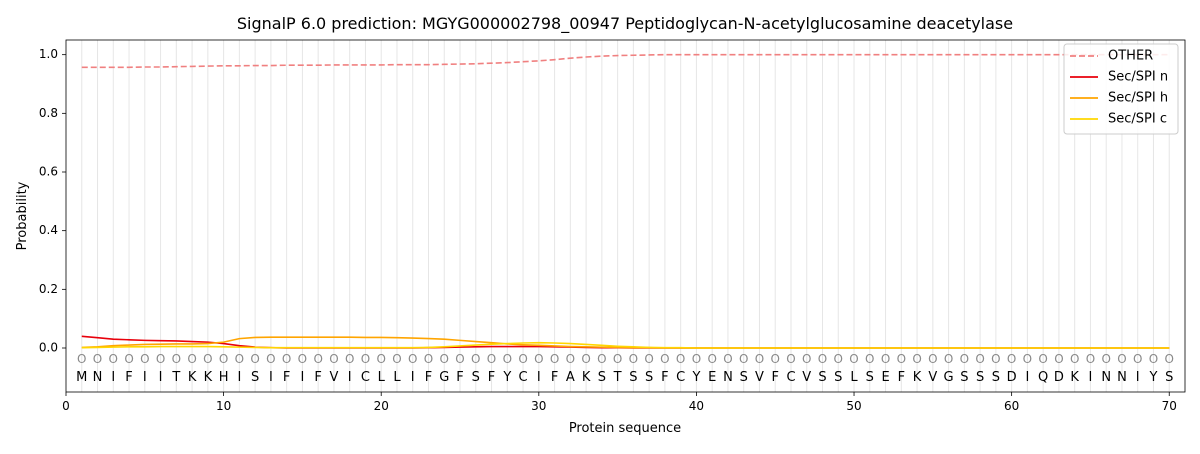  I want to click on residue-label: M, so click(81, 377).